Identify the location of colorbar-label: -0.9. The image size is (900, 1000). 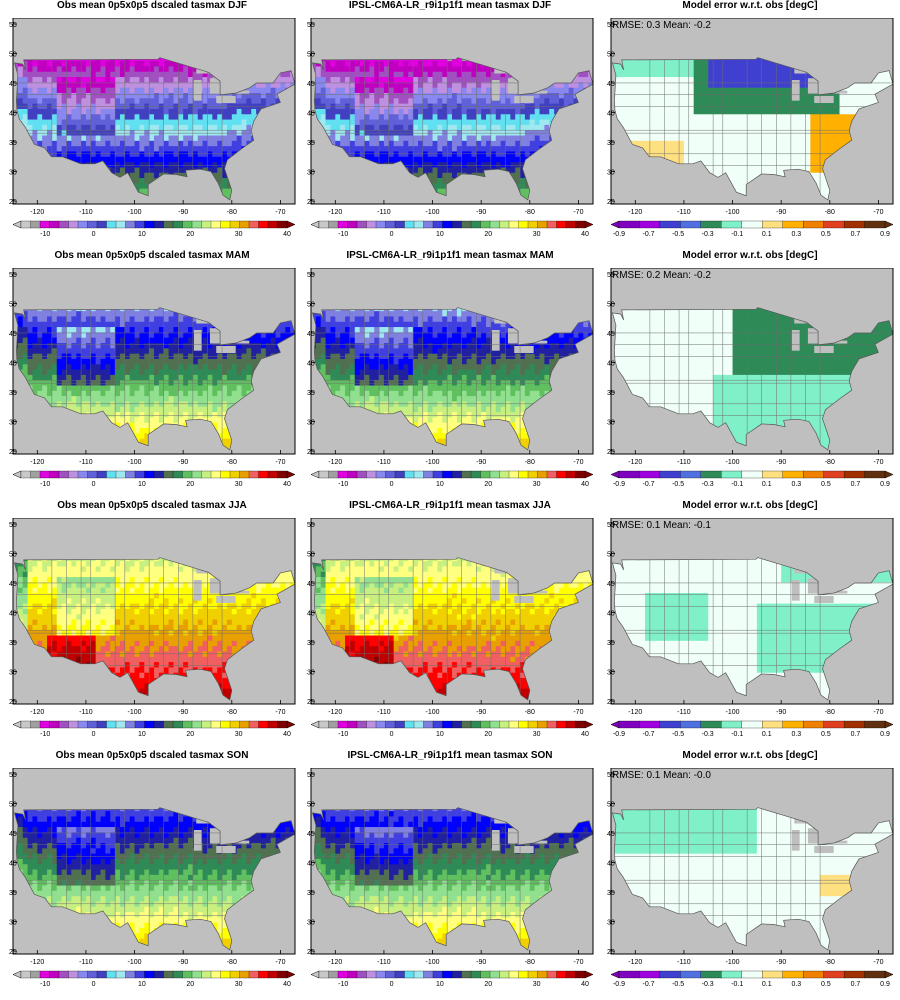
(619, 484).